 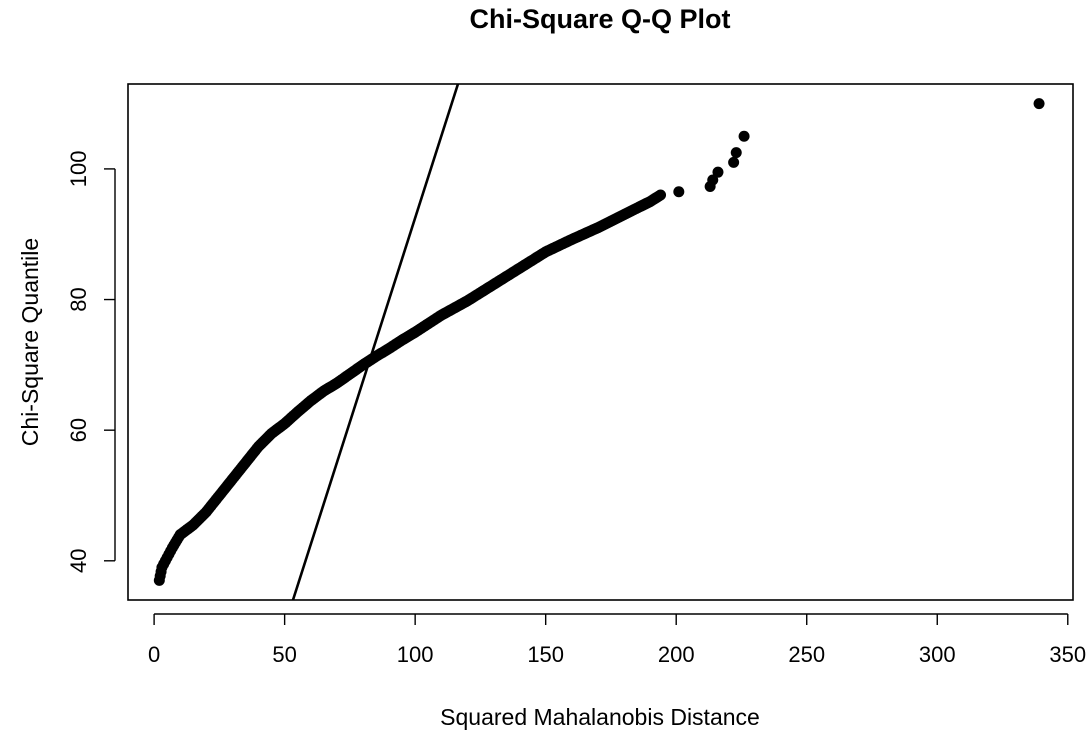 What do you see at coordinates (415, 654) in the screenshot?
I see `x-tick-label: 100` at bounding box center [415, 654].